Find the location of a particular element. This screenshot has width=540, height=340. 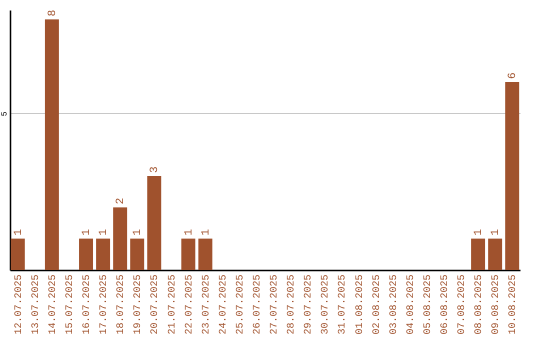

x-tick-label: 25.07.2025 is located at coordinates (240, 304).